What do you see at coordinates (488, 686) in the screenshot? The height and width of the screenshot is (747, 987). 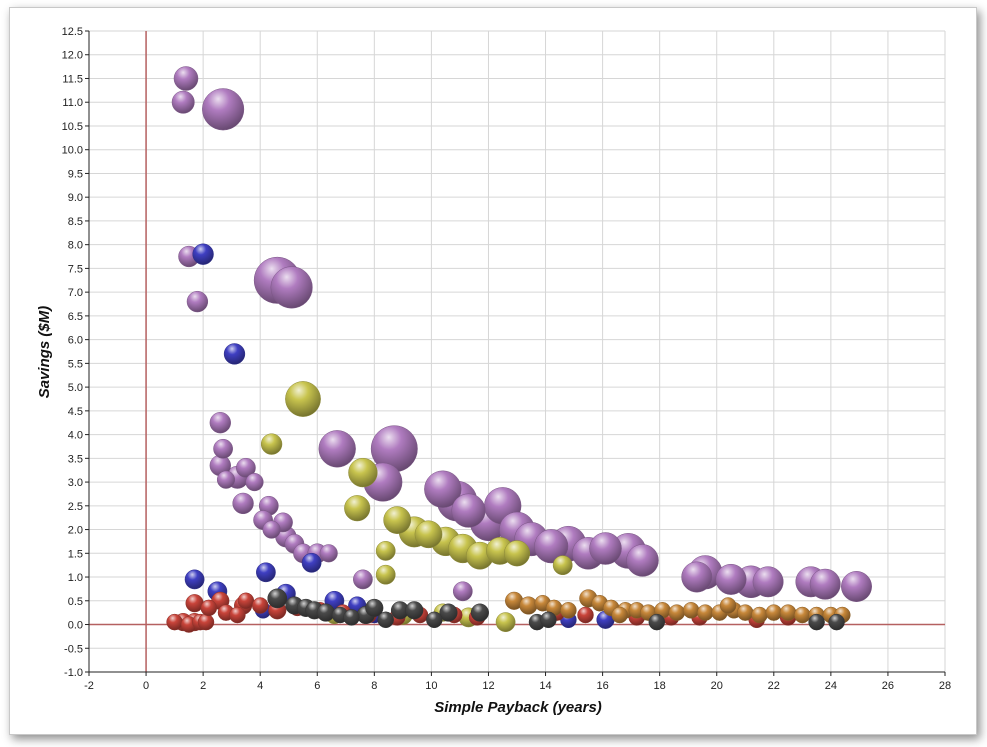 I see `x-tick-label: 12` at bounding box center [488, 686].